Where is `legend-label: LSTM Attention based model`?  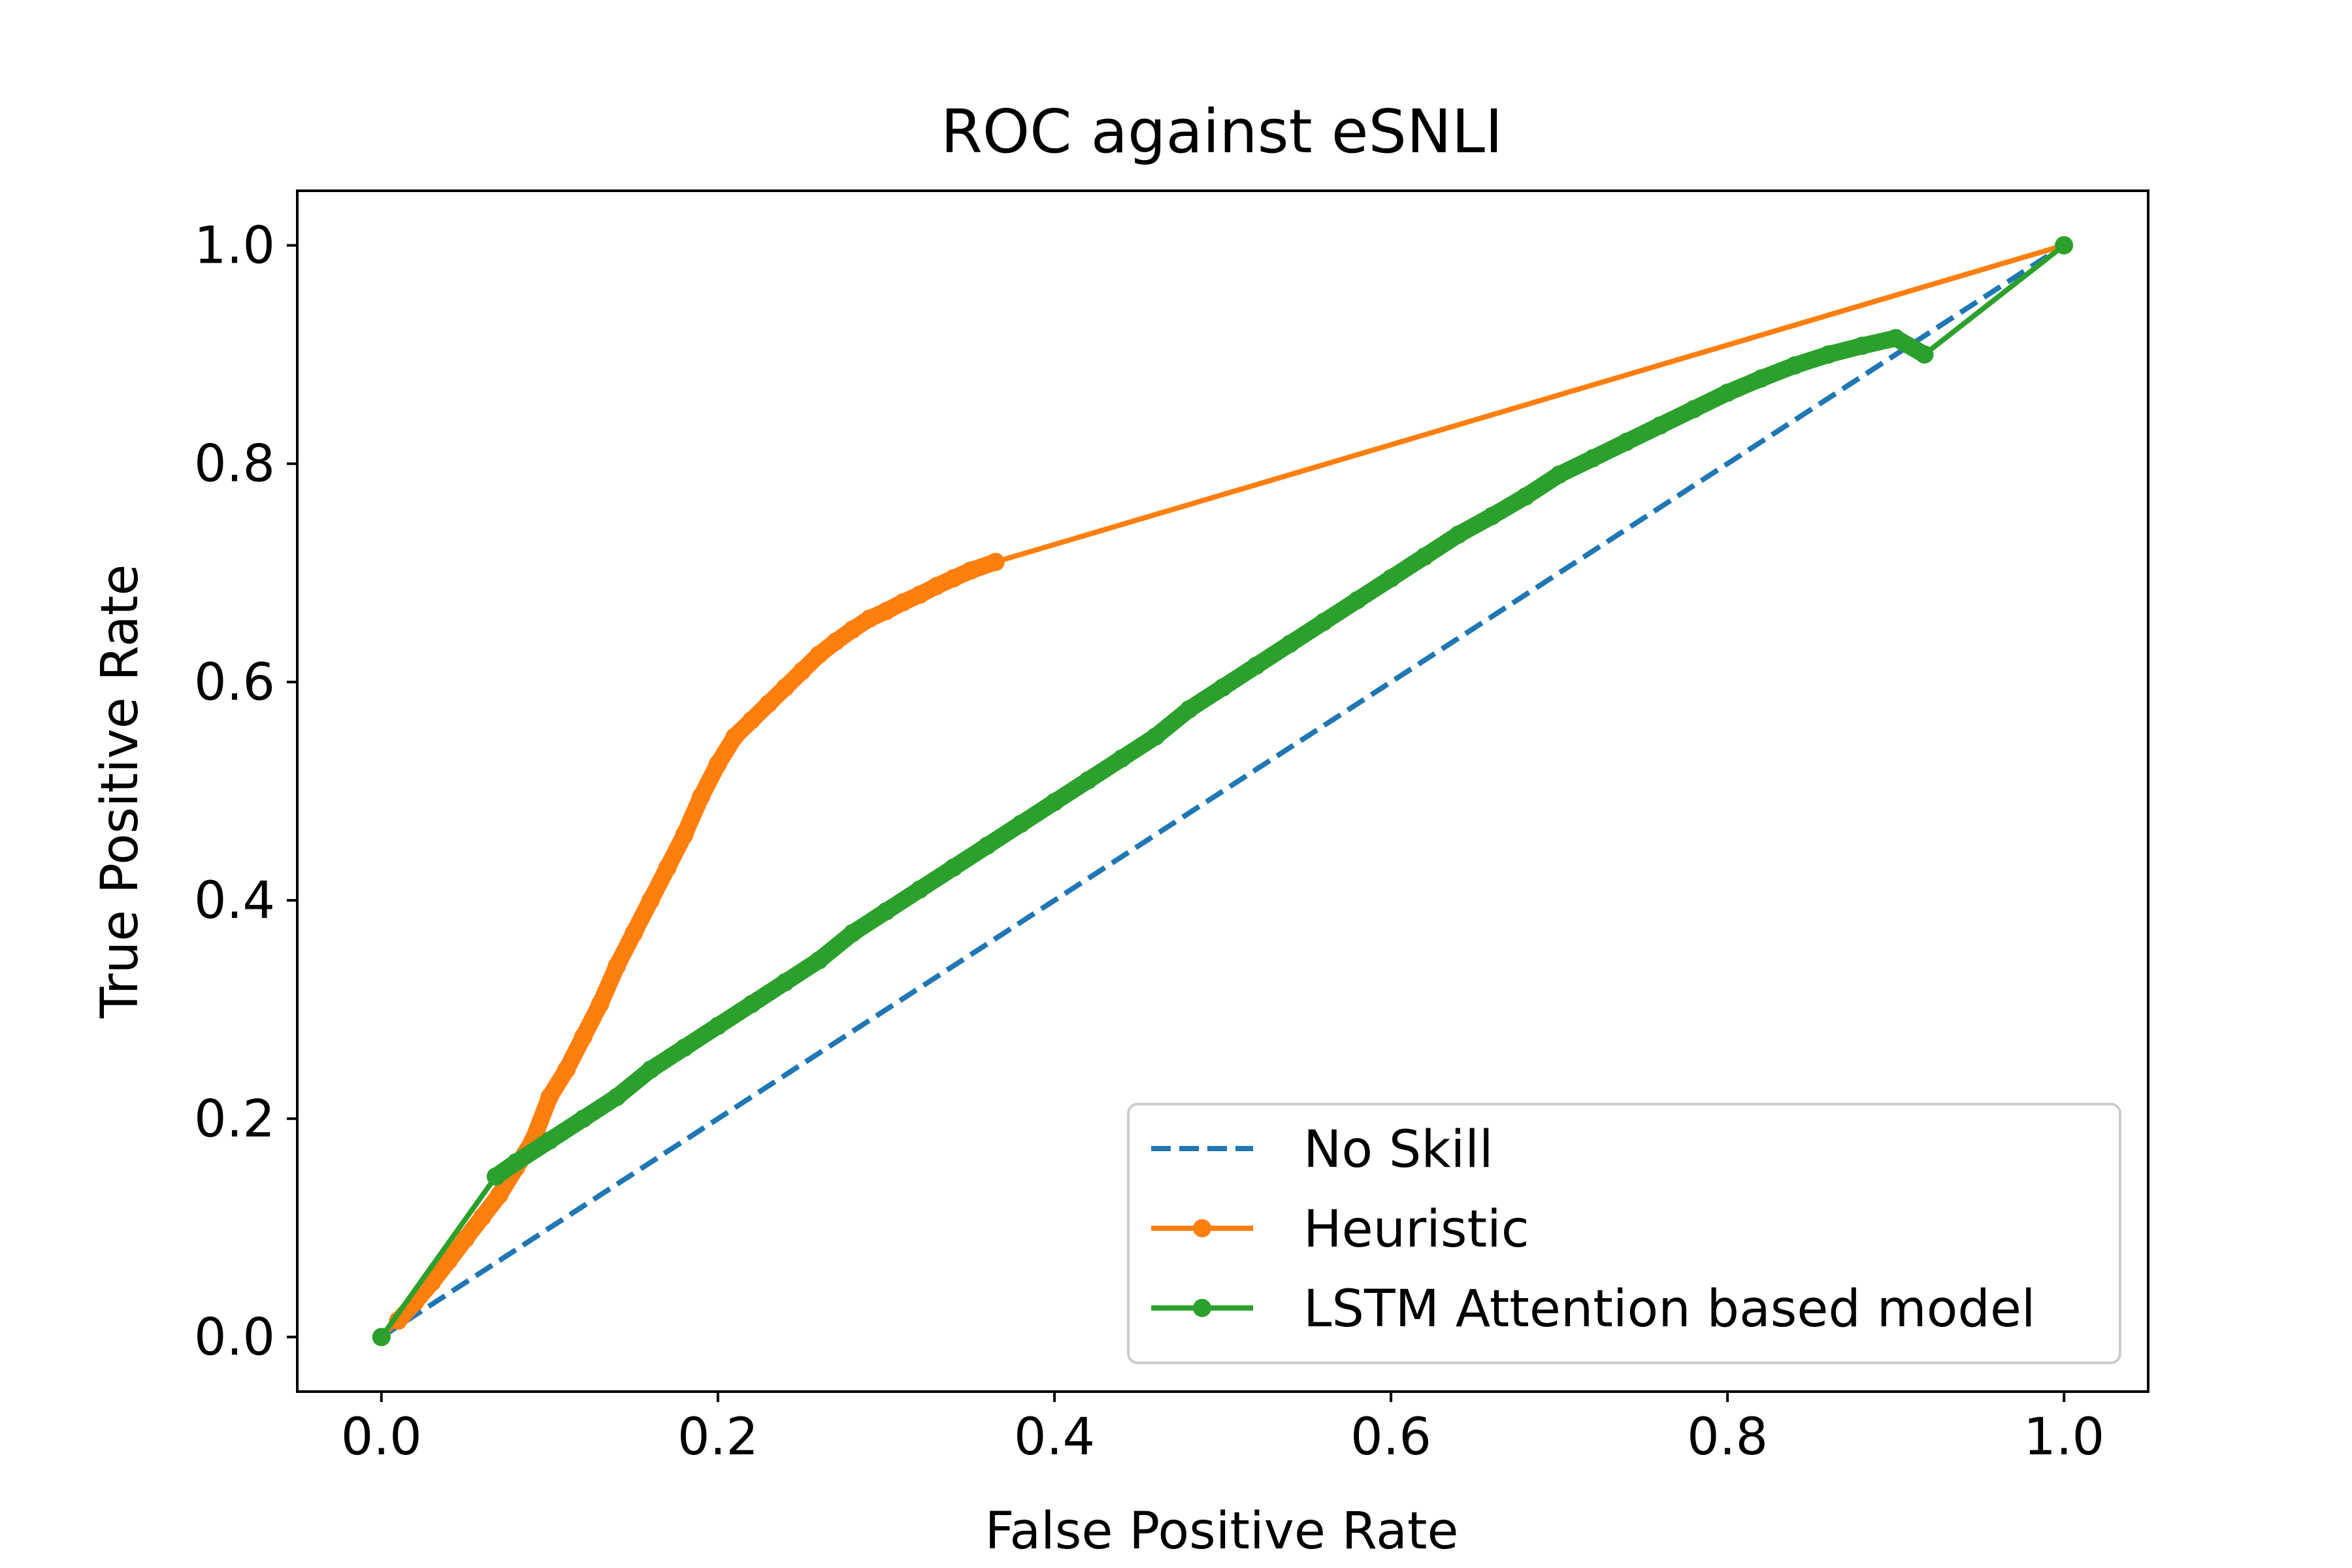
legend-label: LSTM Attention based model is located at coordinates (1669, 1309).